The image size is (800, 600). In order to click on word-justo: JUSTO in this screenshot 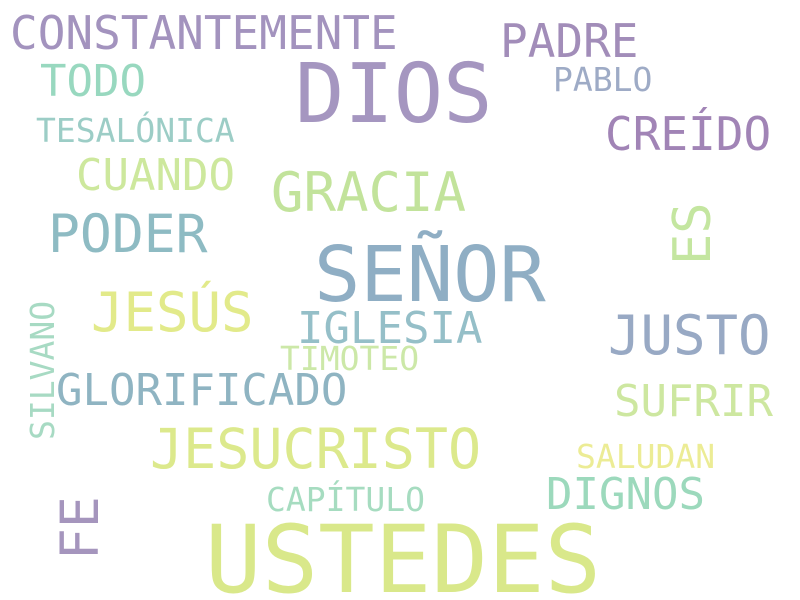, I will do `click(689, 335)`.